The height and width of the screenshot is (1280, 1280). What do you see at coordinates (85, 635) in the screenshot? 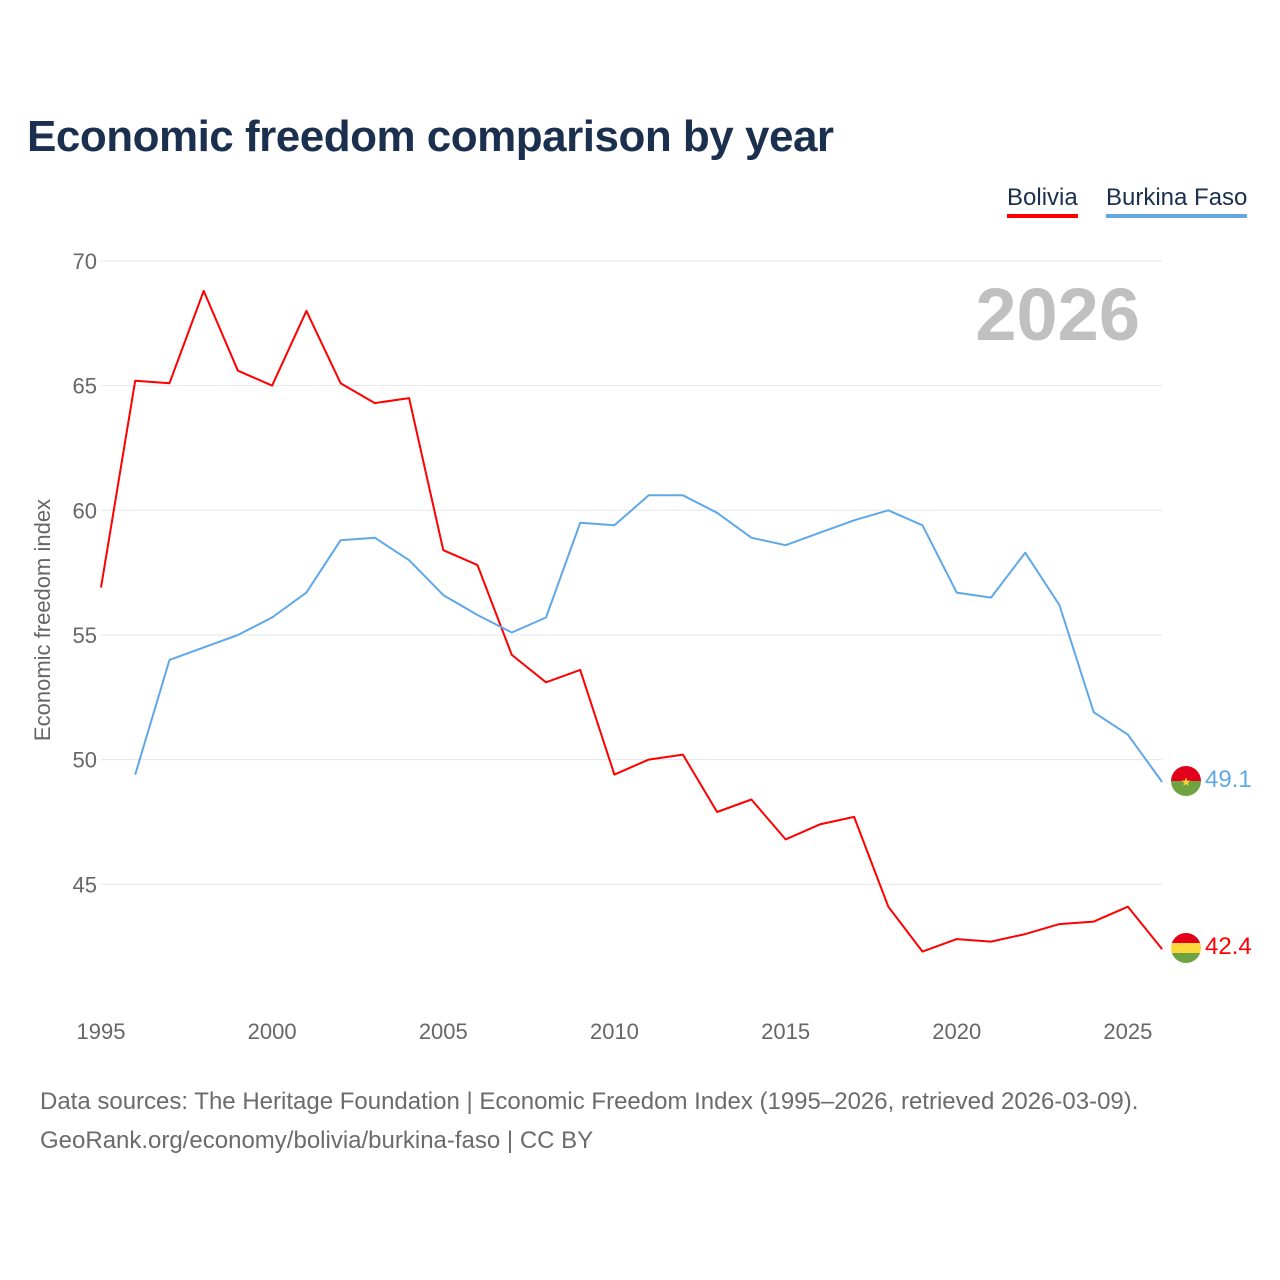
I see `y-tick-label: 55` at bounding box center [85, 635].